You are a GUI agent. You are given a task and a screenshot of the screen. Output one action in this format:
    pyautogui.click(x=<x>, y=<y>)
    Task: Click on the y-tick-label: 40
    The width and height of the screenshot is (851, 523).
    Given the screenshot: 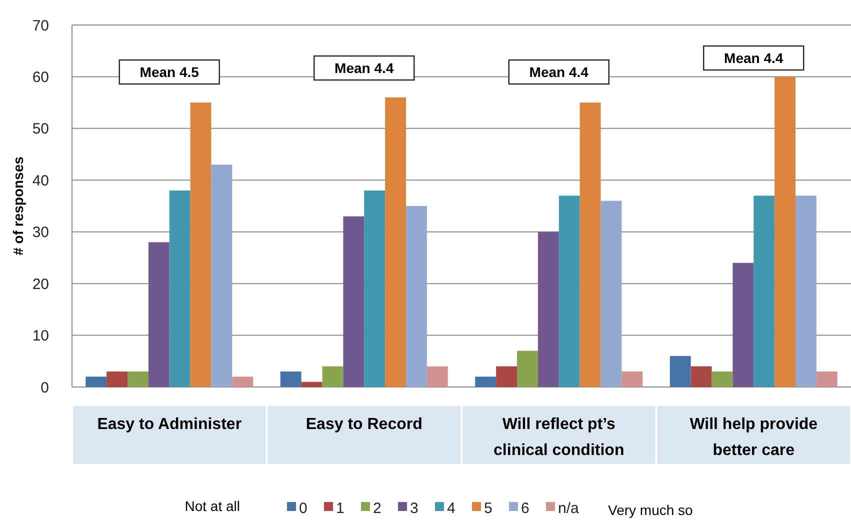 What is the action you would take?
    pyautogui.click(x=40, y=181)
    